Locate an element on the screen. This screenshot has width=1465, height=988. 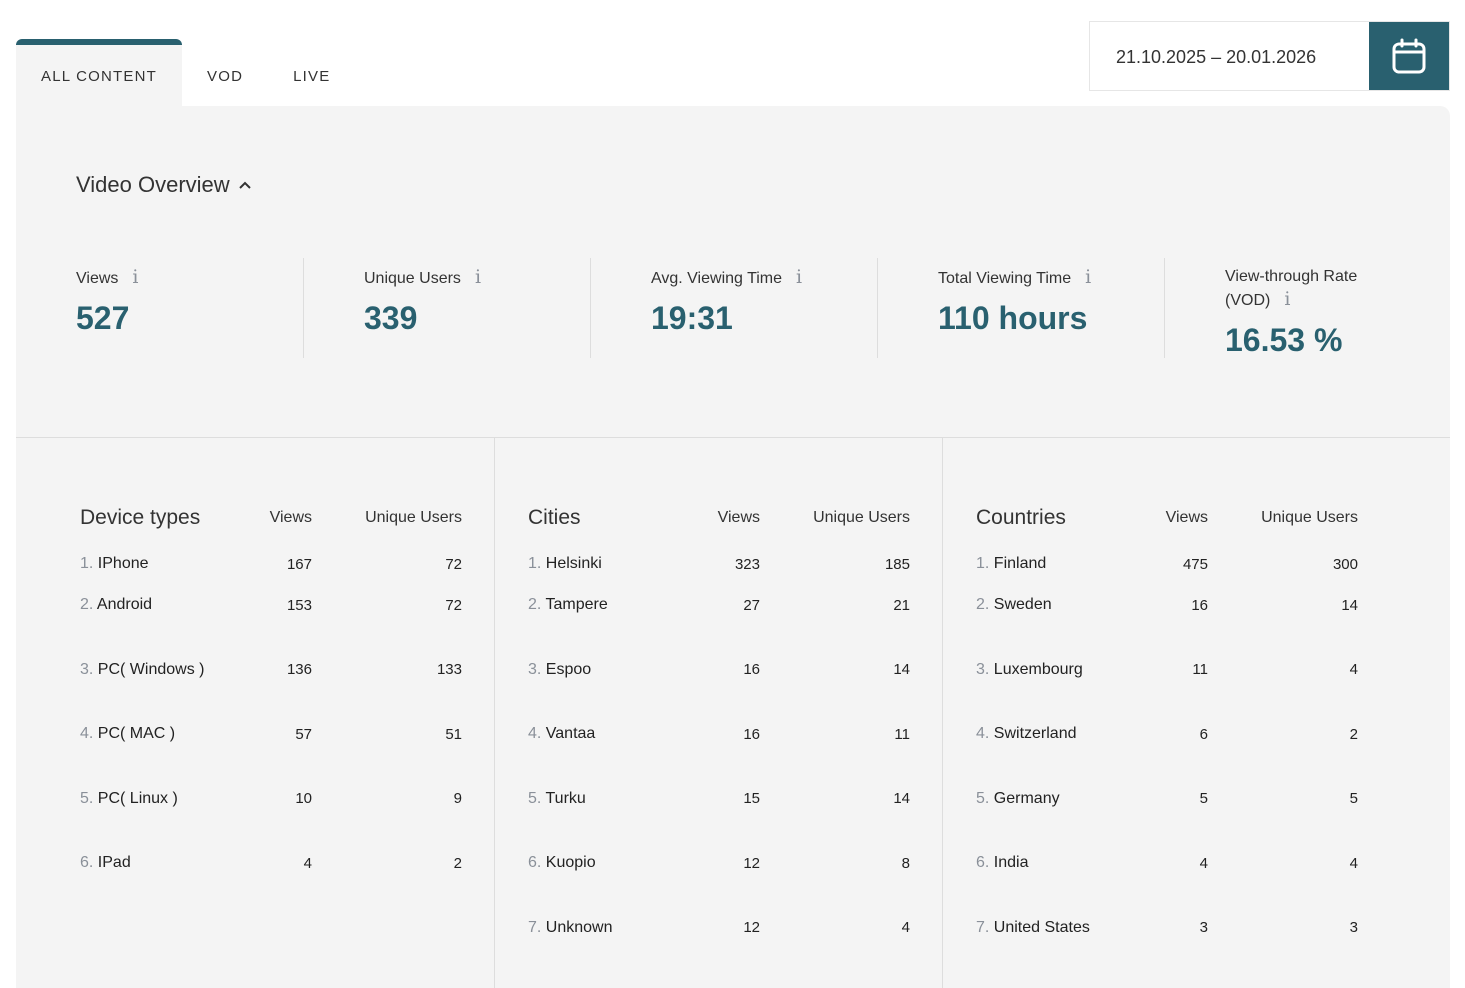
table-header: Device types Views Unique Users is located at coordinates (271, 518).